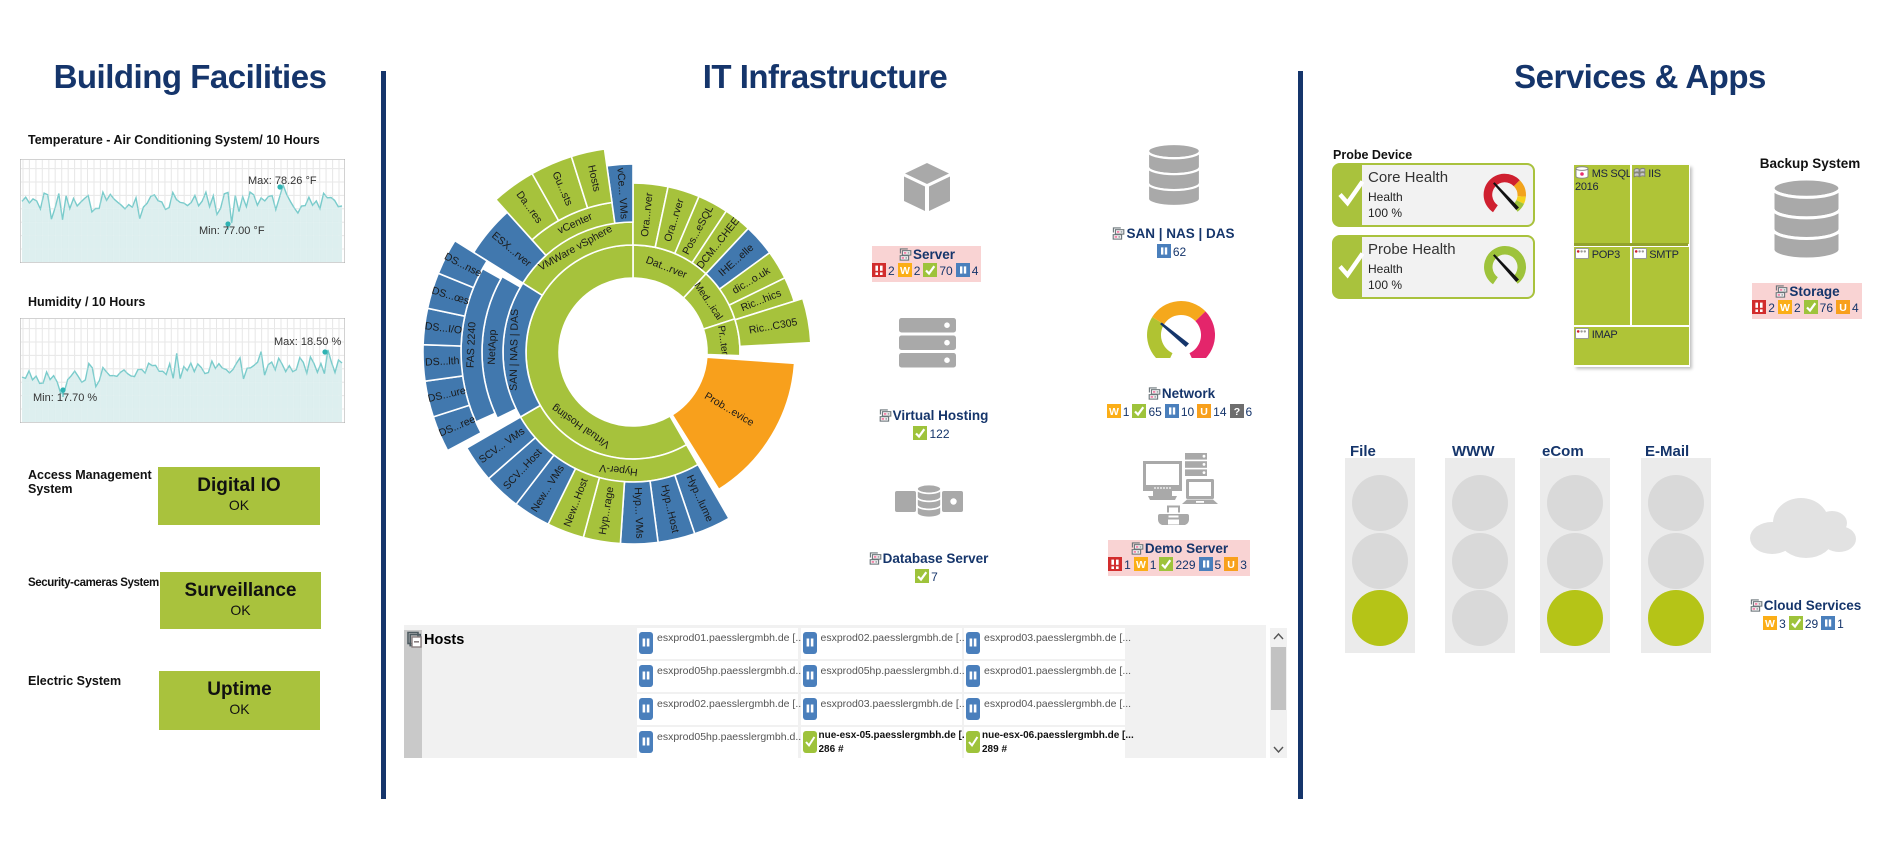 The image size is (1891, 856). What do you see at coordinates (639, 513) in the screenshot?
I see `svg-text: Hyp... VMs` at bounding box center [639, 513].